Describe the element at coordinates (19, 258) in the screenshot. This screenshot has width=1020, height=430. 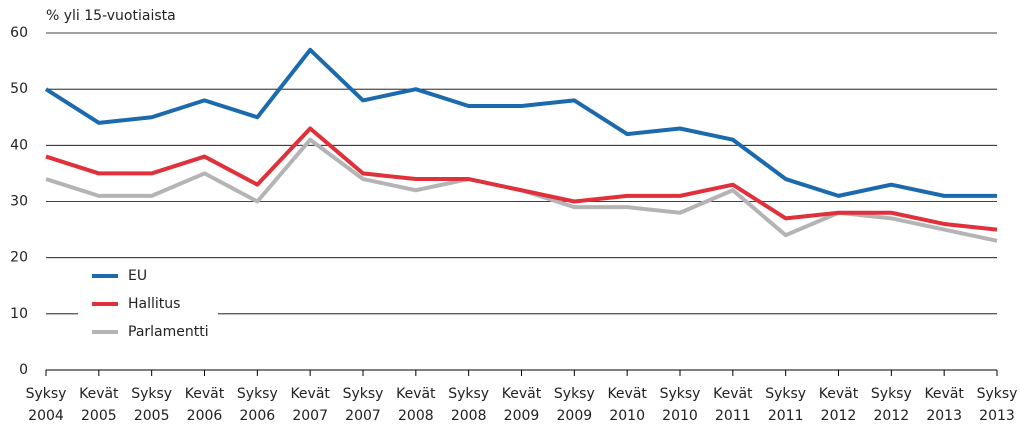
I see `y-tick-label: 20` at that location.